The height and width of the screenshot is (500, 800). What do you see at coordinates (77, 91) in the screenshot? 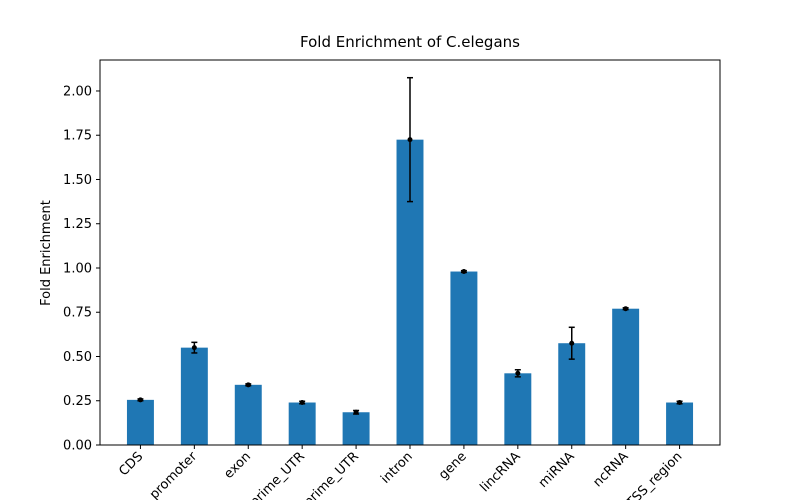
I see `y-tick-label: 2.00` at bounding box center [77, 91].